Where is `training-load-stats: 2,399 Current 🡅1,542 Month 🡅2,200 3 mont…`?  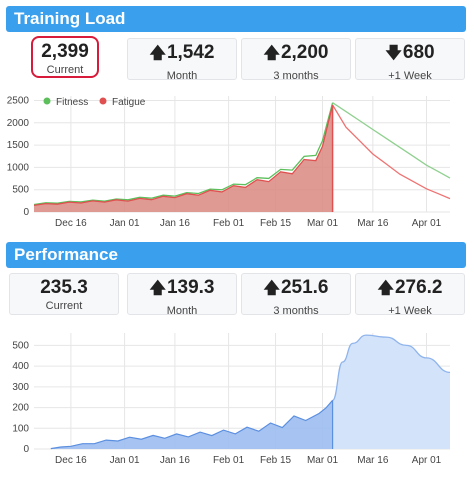
training-load-stats: 2,399 Current 🡅1,542 Month 🡅2,200 3 mont… is located at coordinates (239, 59).